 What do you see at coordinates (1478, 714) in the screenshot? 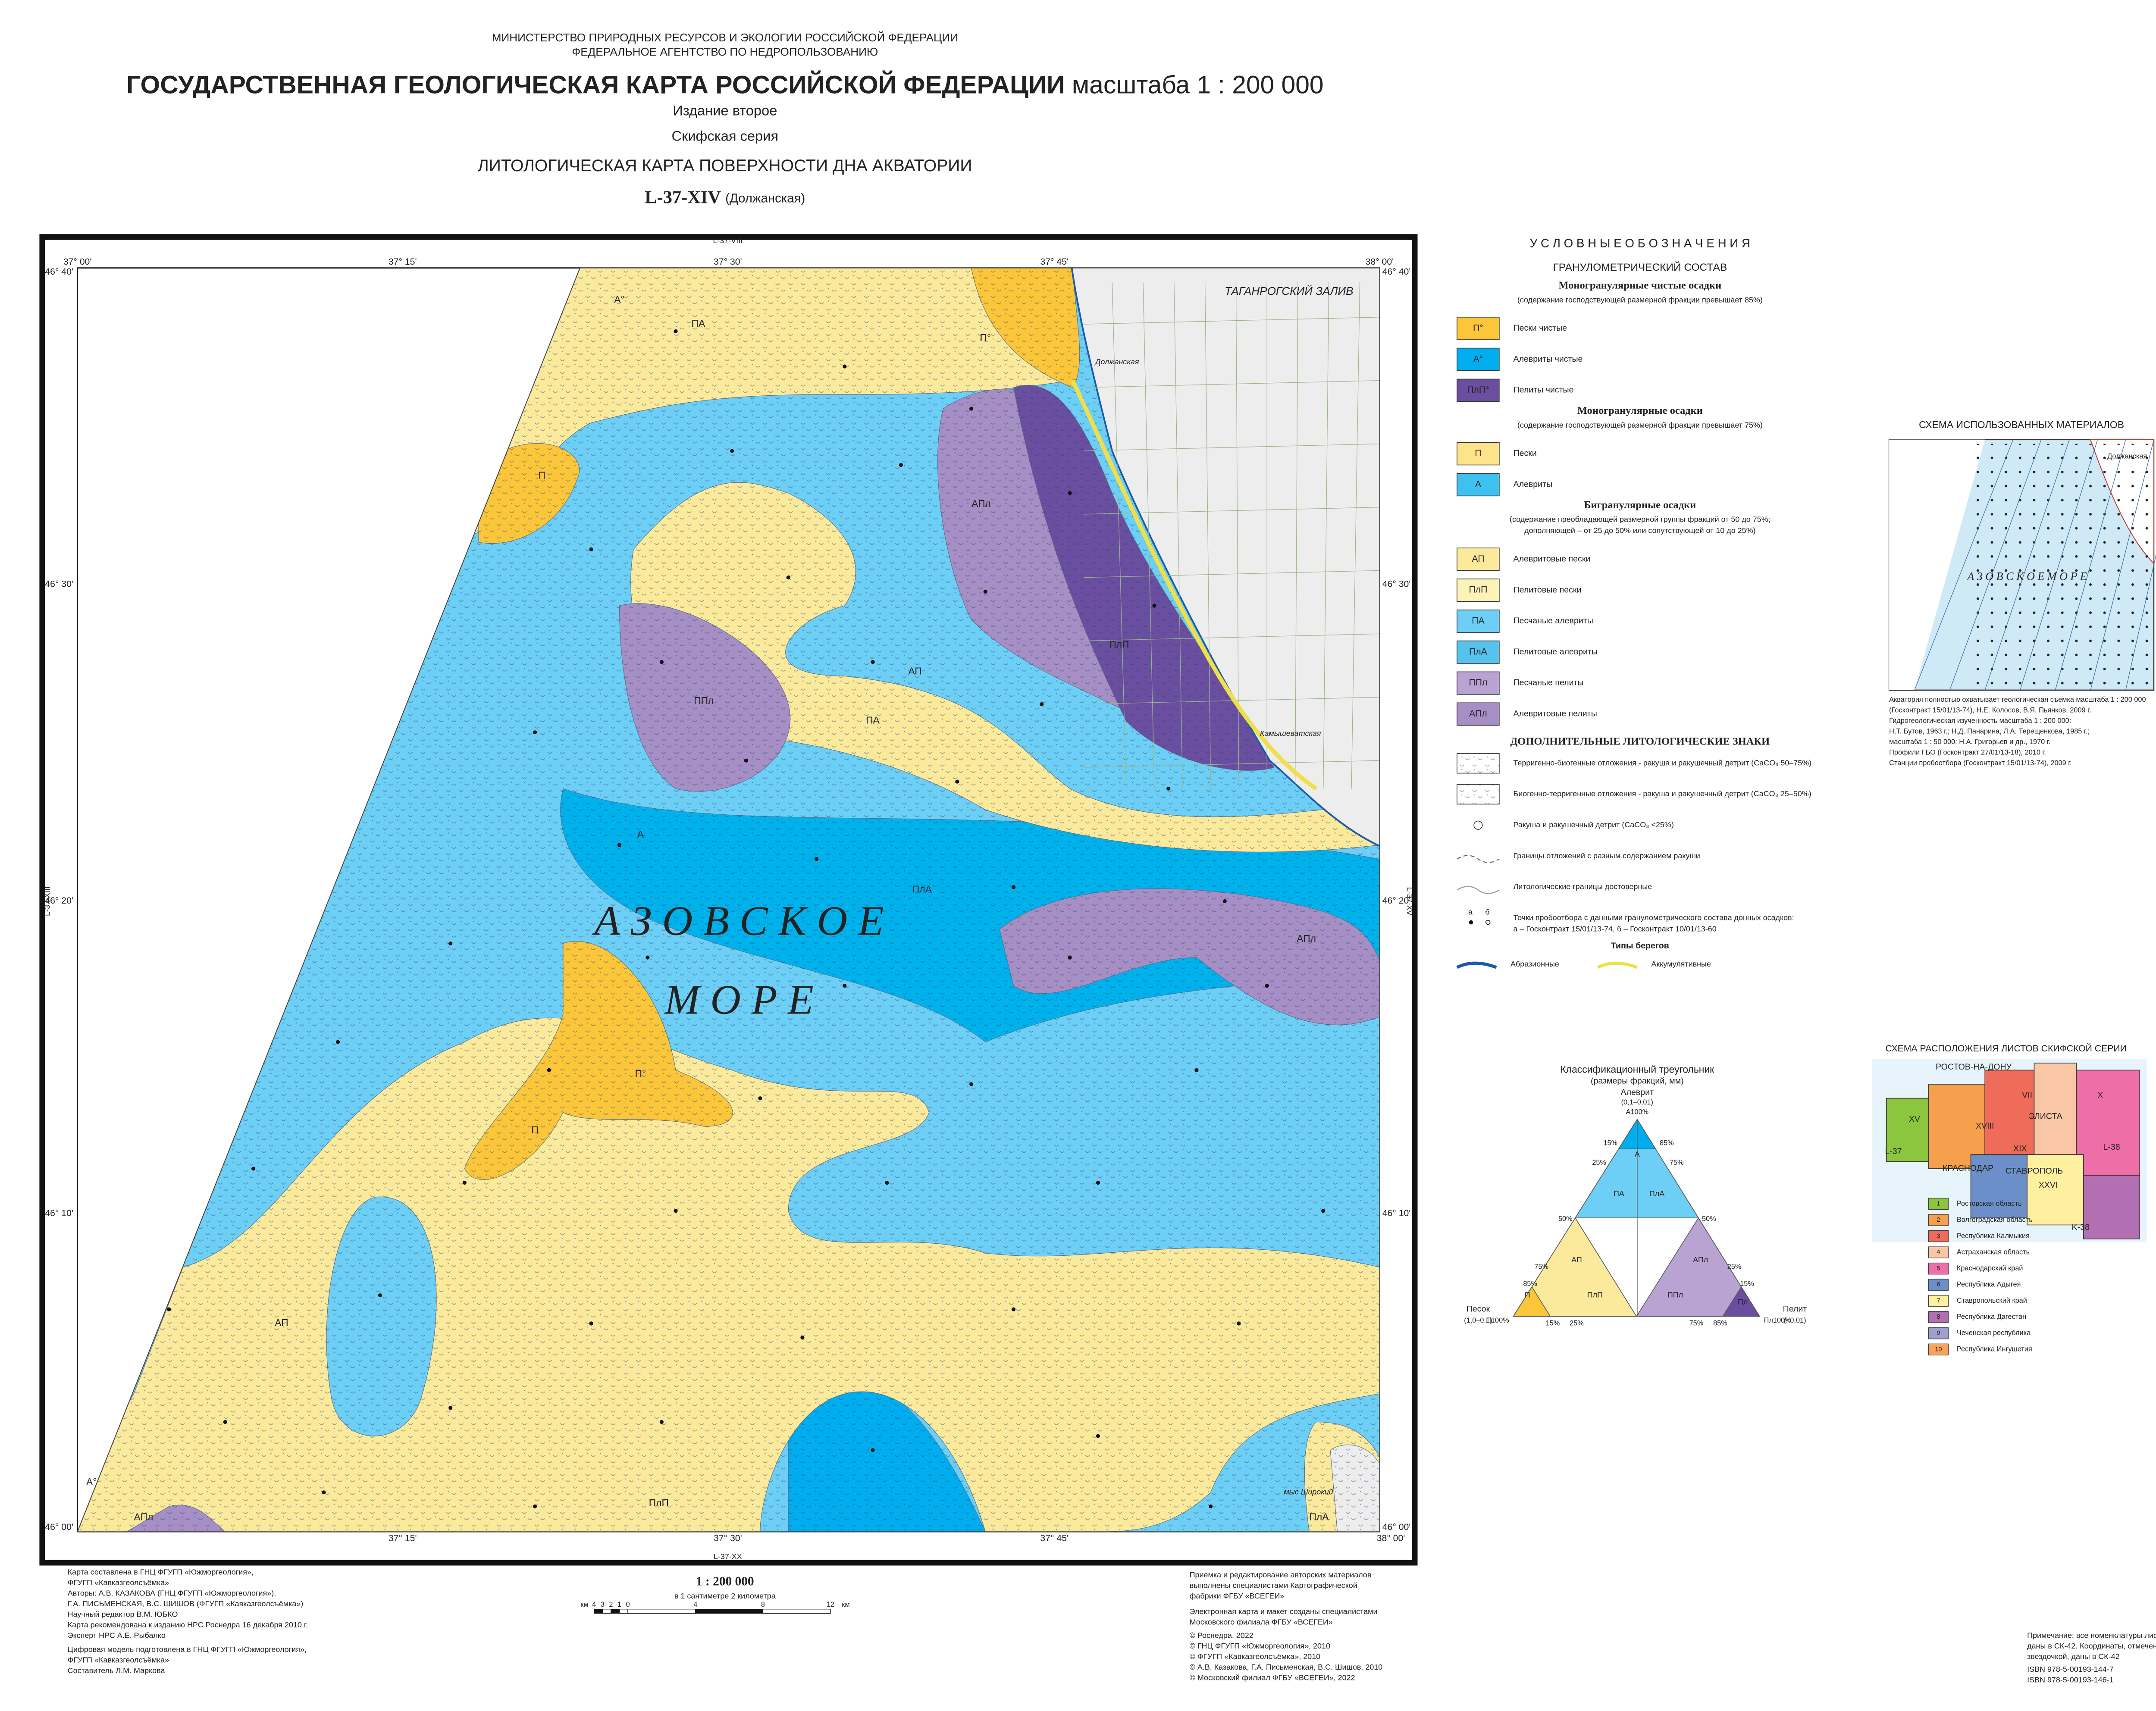
I see `legend-code: АПл` at bounding box center [1478, 714].